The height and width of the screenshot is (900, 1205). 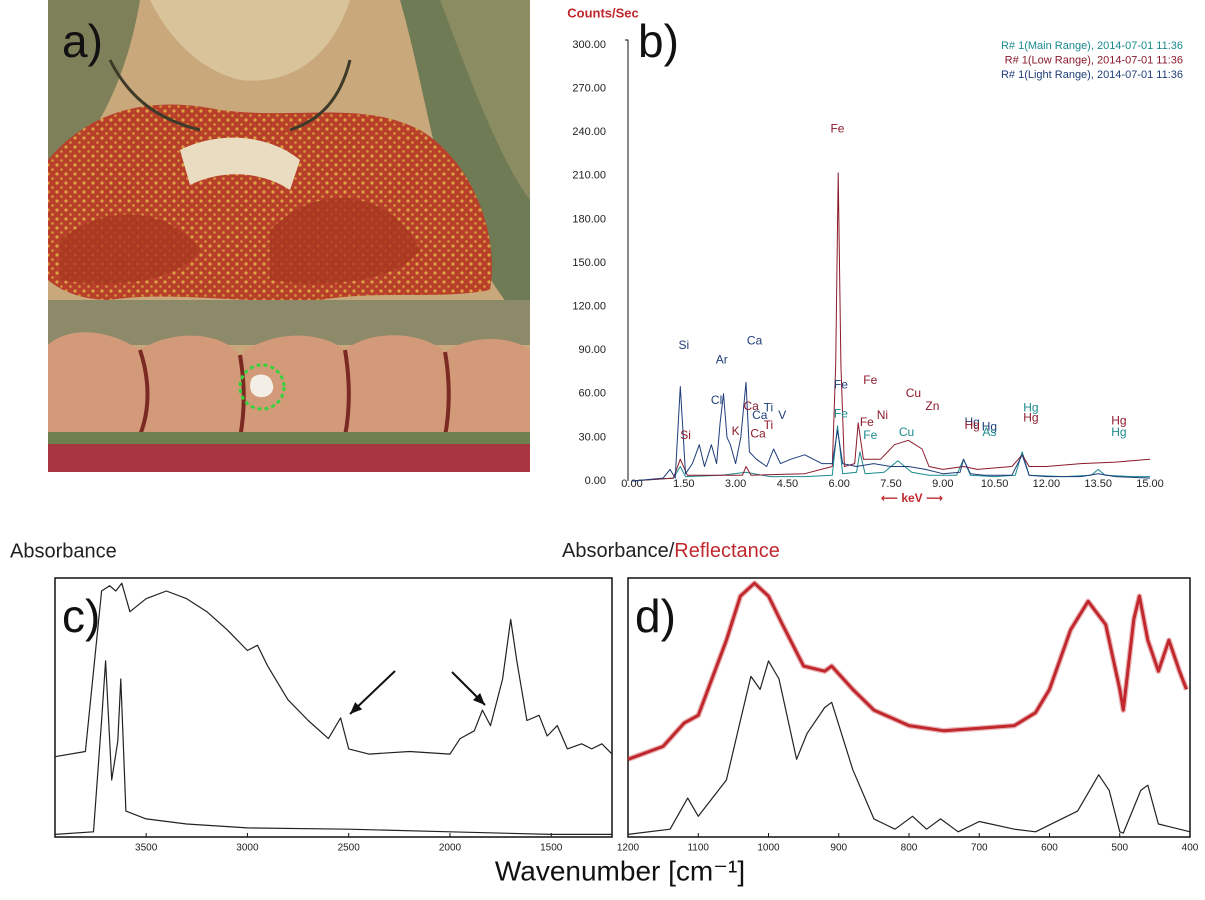 What do you see at coordinates (1098, 484) in the screenshot?
I see `x-tick-label: 13.50` at bounding box center [1098, 484].